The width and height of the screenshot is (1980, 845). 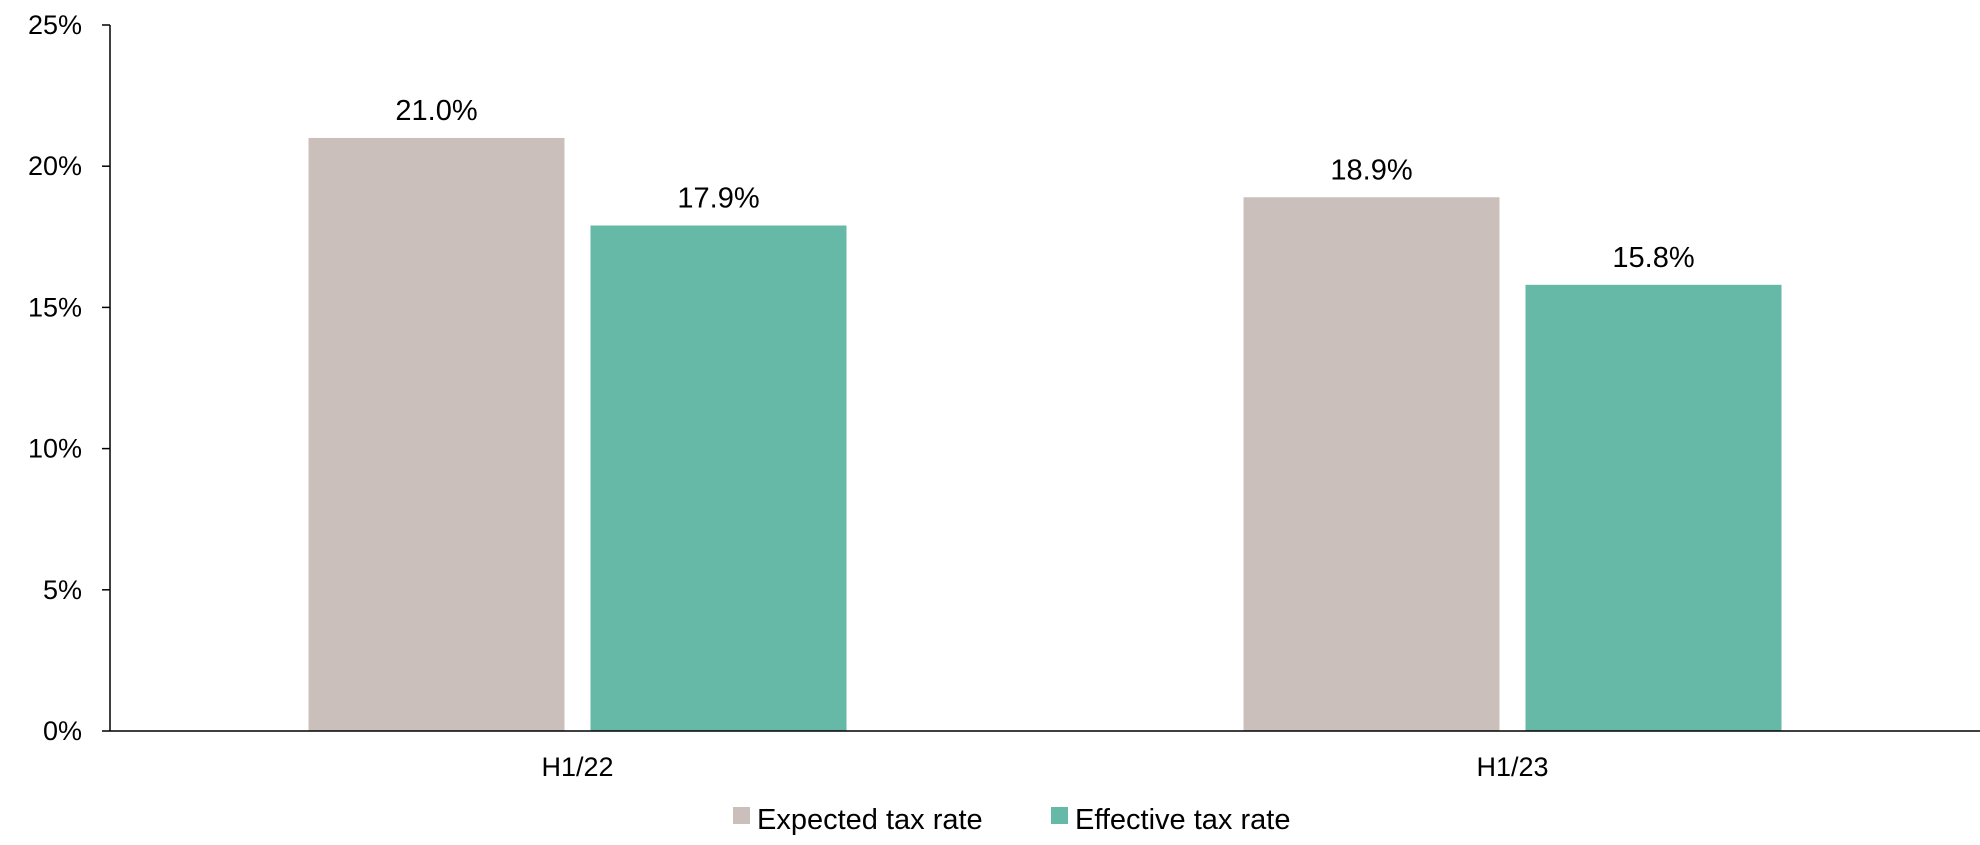 What do you see at coordinates (870, 820) in the screenshot?
I see `legend-label: Expected tax rate` at bounding box center [870, 820].